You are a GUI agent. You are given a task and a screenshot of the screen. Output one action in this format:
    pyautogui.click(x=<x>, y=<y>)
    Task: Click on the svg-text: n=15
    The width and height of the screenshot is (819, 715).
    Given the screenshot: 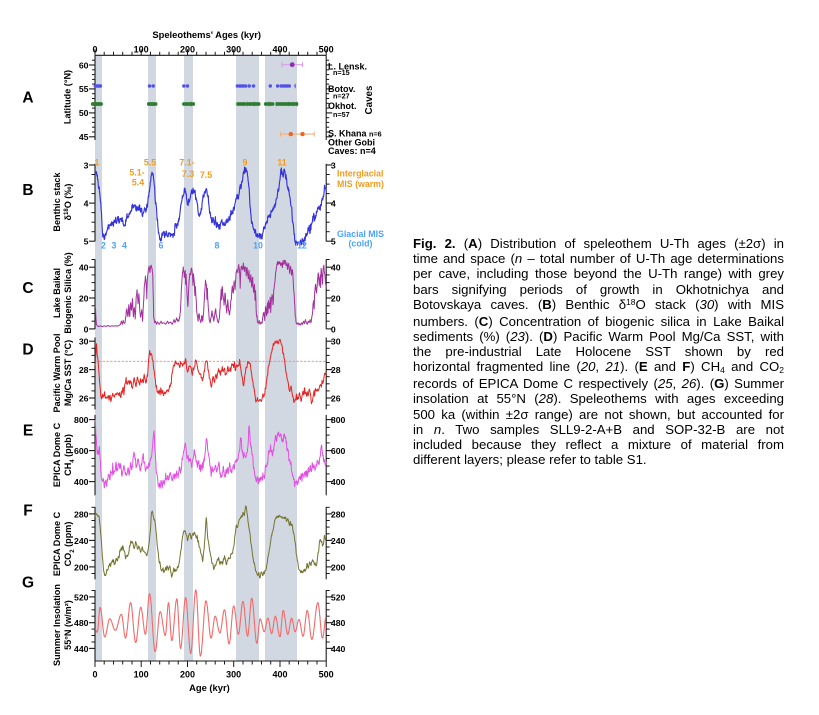 What is the action you would take?
    pyautogui.click(x=341, y=72)
    